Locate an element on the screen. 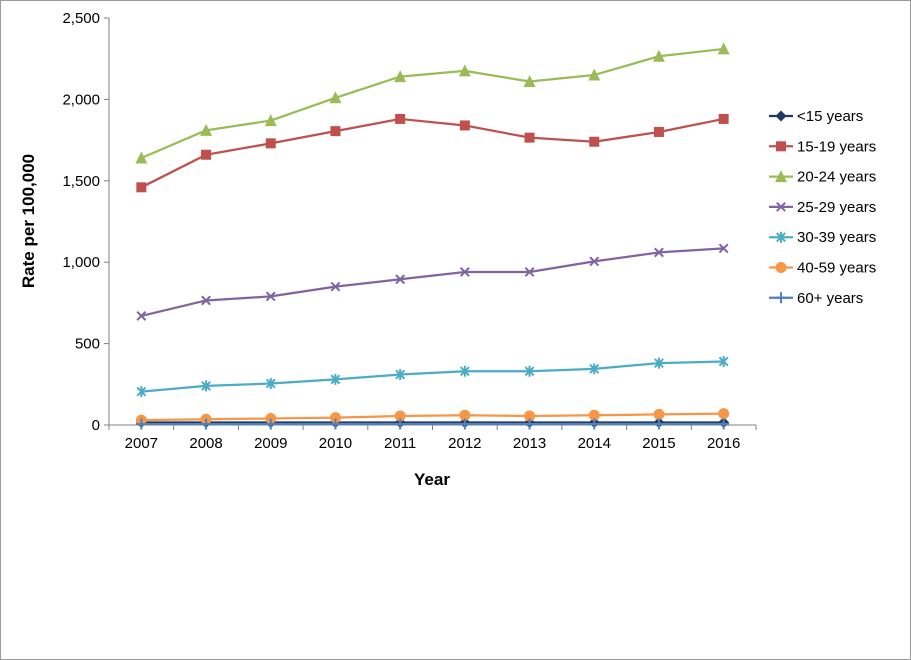  legend-label: 40-59 years is located at coordinates (836, 268).